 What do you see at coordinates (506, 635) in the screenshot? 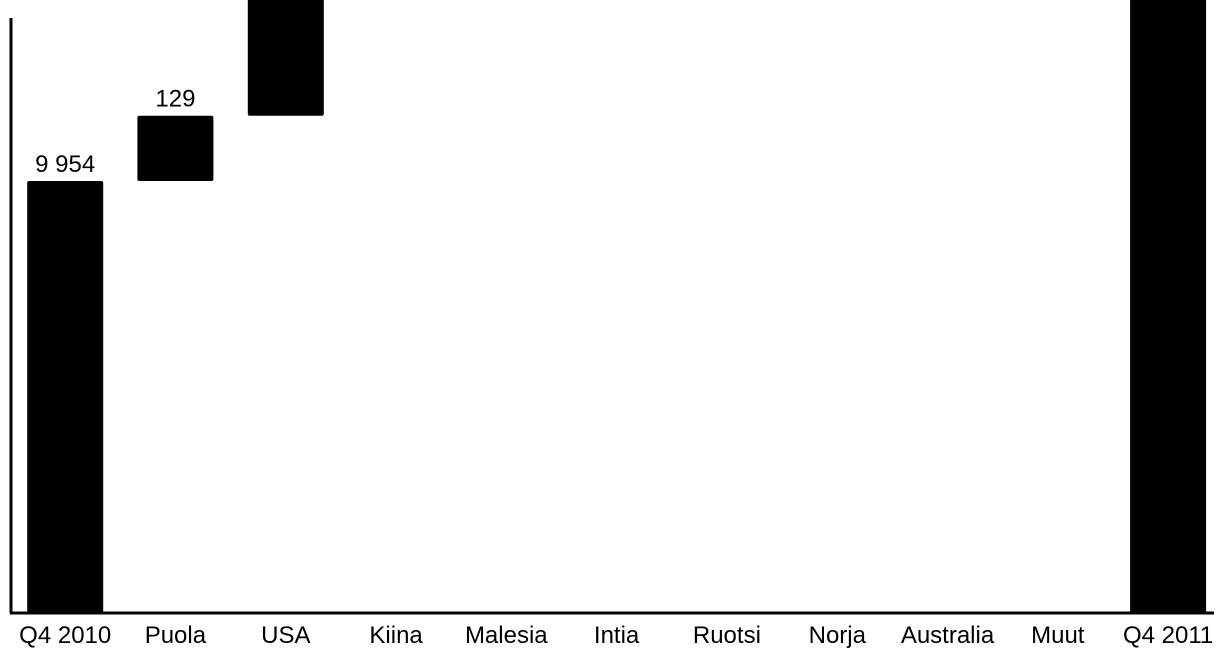
I see `x-tick-label-malesia: Malesia` at bounding box center [506, 635].